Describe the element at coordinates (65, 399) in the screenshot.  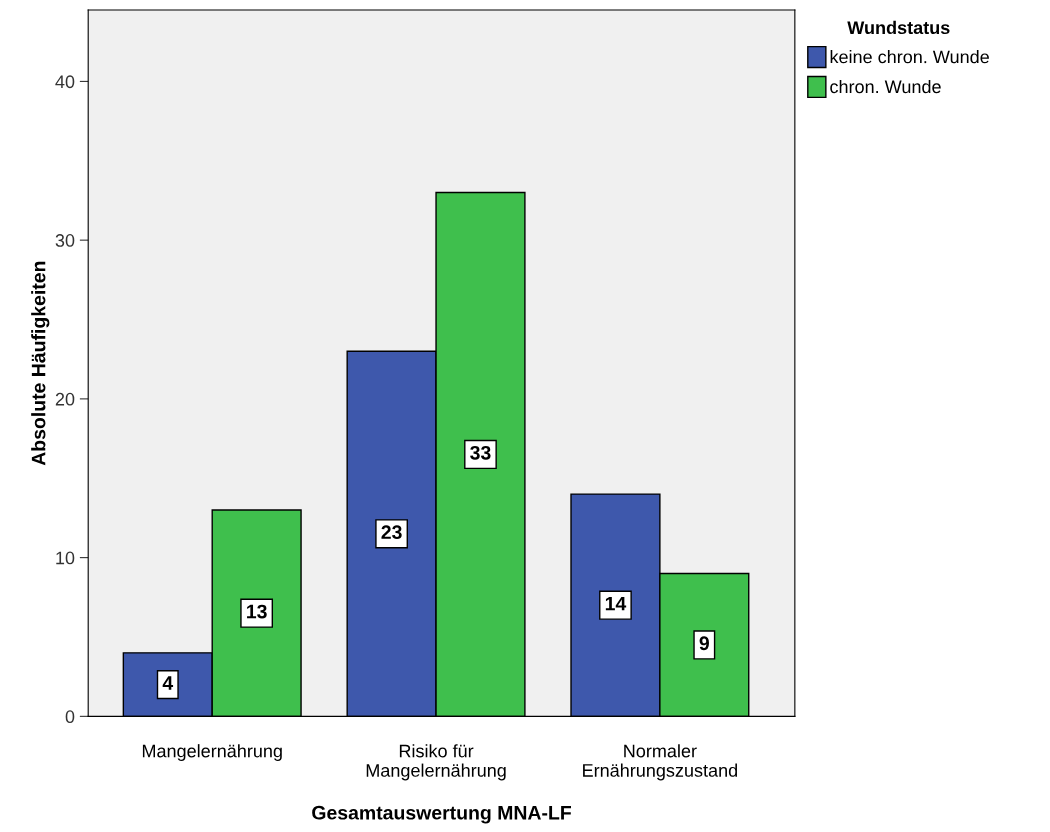
I see `y-tick-label: 20` at that location.